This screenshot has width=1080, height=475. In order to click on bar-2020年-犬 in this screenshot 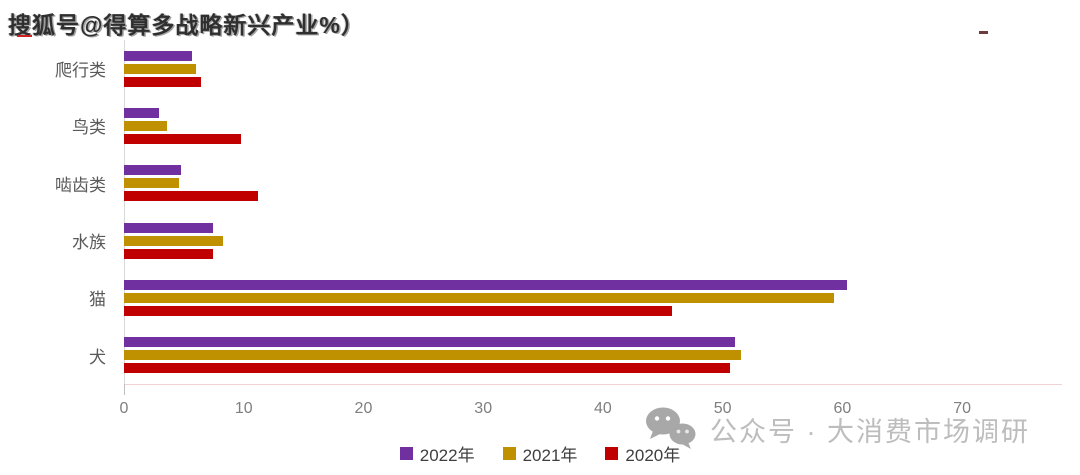, I will do `click(427, 368)`.